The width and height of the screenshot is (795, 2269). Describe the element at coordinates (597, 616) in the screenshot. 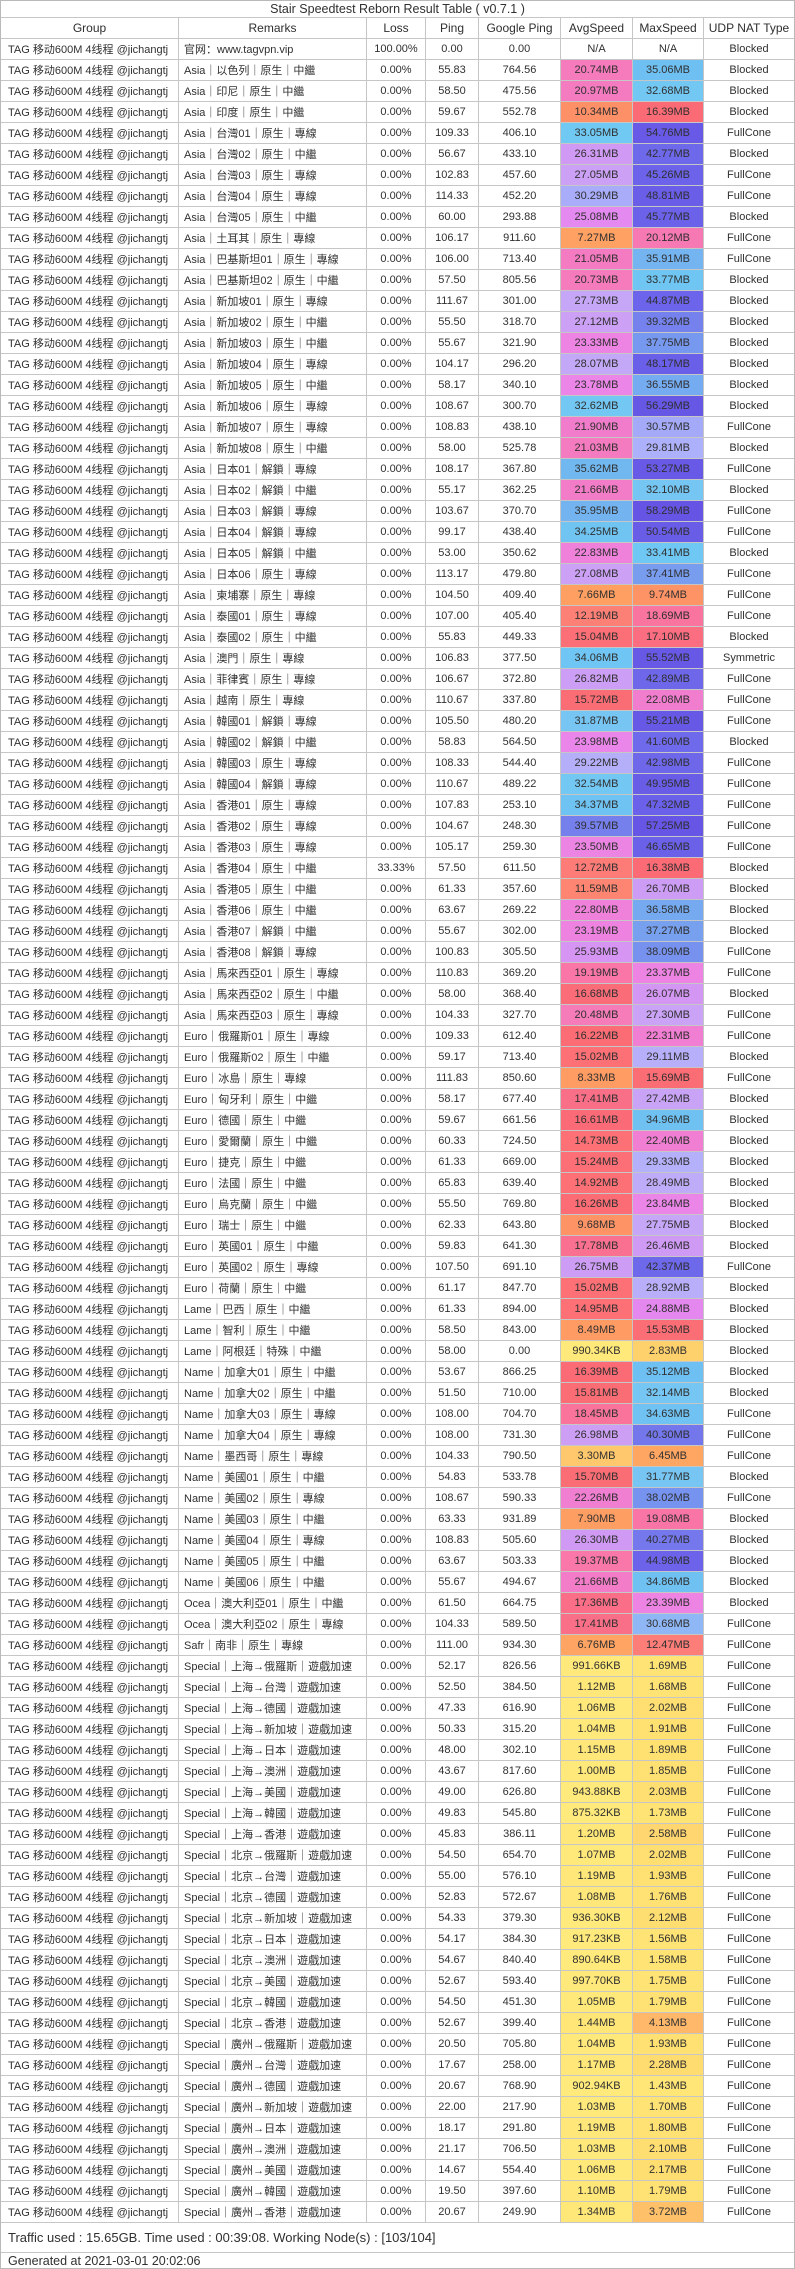

I see `cell-avgspeed: 12.19MB` at that location.